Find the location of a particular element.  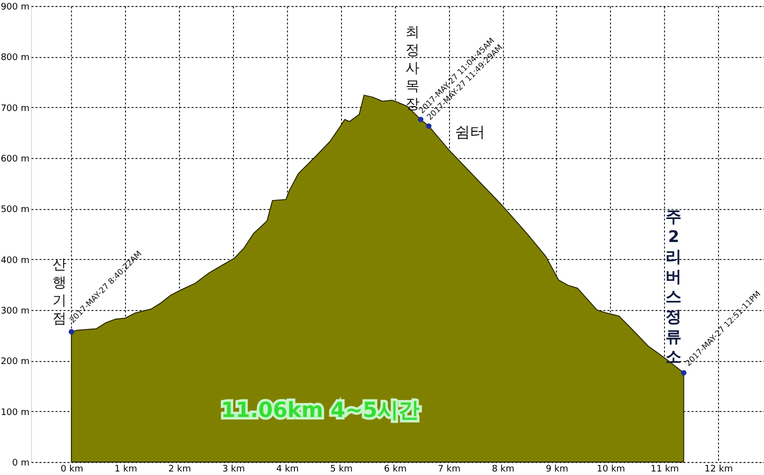

annotation: 산행기점 is located at coordinates (59, 291).